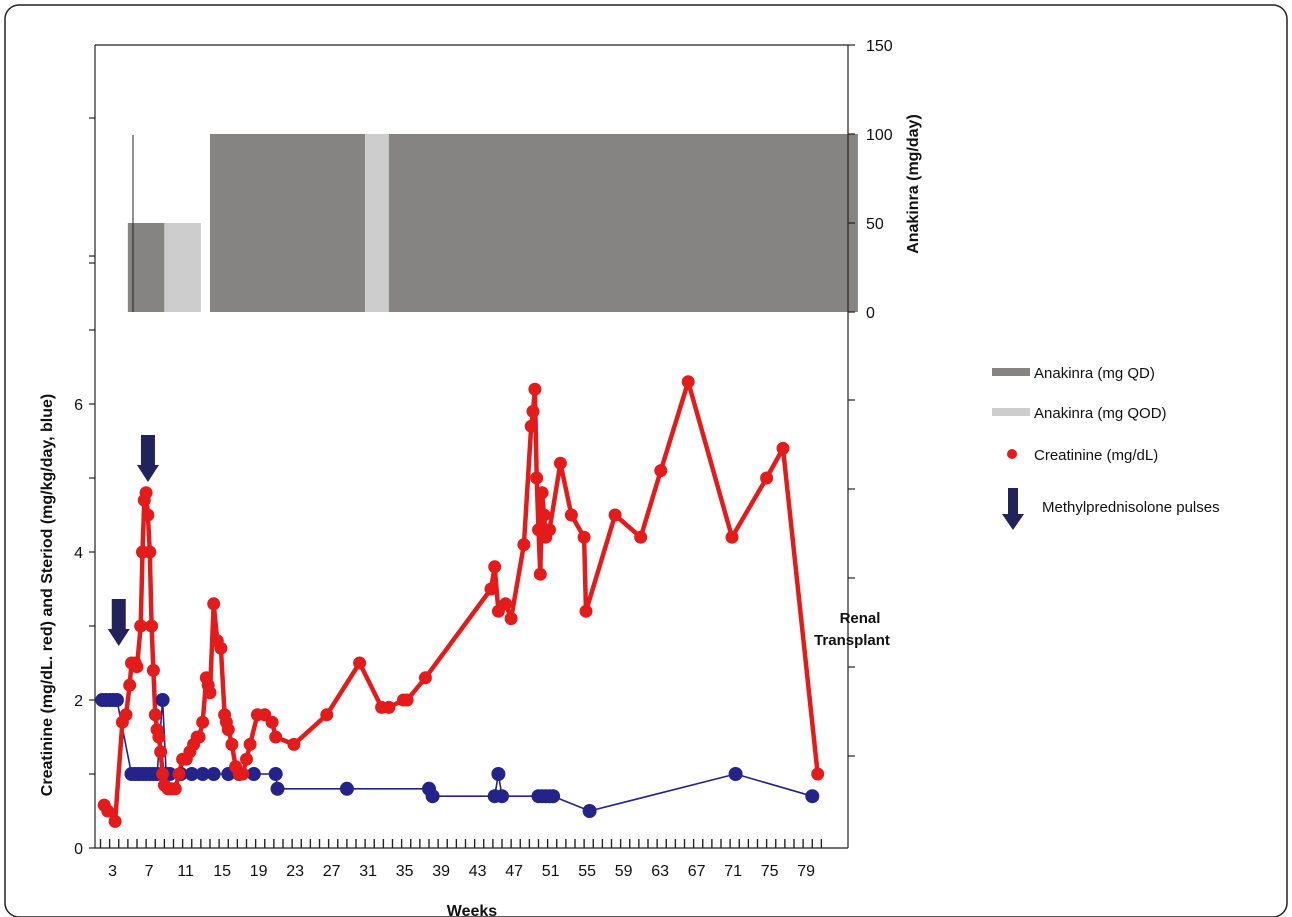 This screenshot has width=1292, height=917. Describe the element at coordinates (1100, 413) in the screenshot. I see `legend-label-anakinra-qod: Anakinra (mg QOD)` at that location.